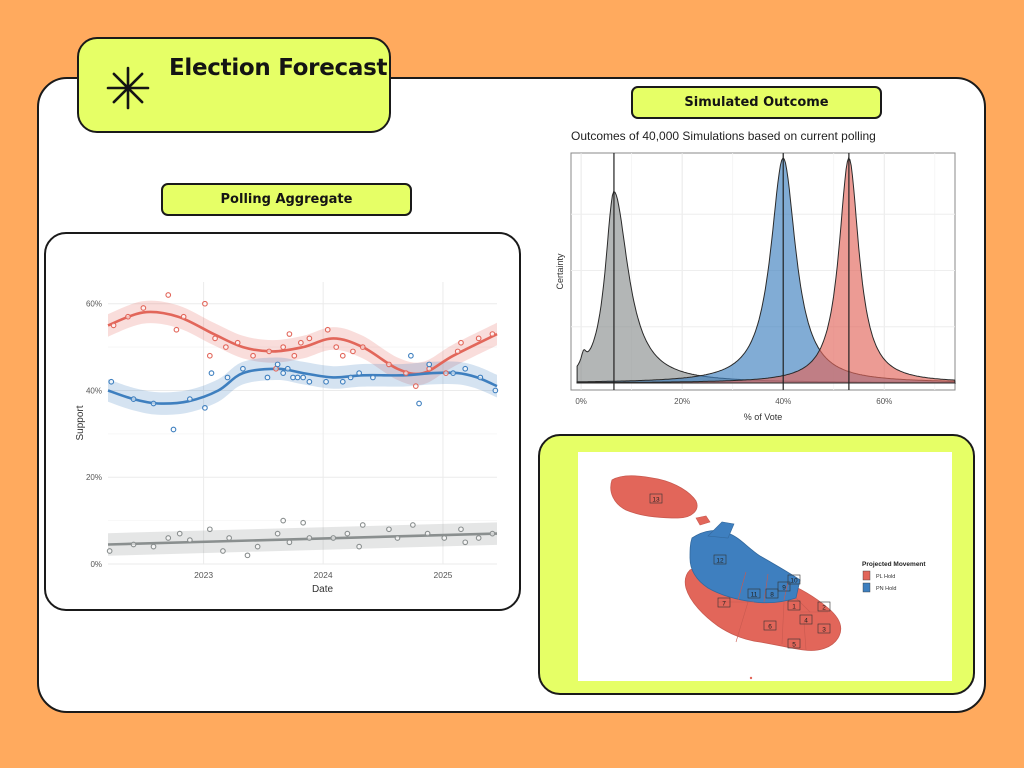 This screenshot has height=768, width=1024. I want to click on district-label: 8, so click(772, 593).